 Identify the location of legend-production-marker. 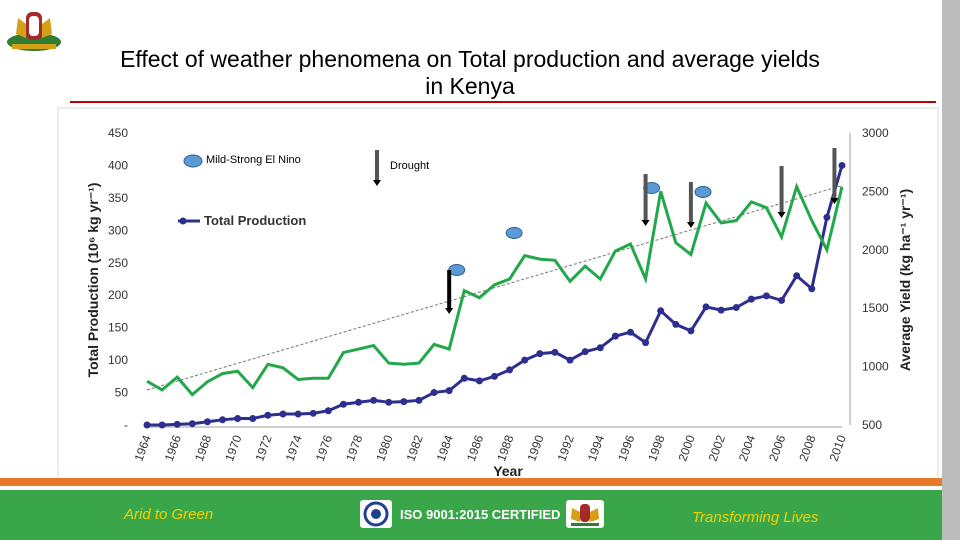
(183, 221).